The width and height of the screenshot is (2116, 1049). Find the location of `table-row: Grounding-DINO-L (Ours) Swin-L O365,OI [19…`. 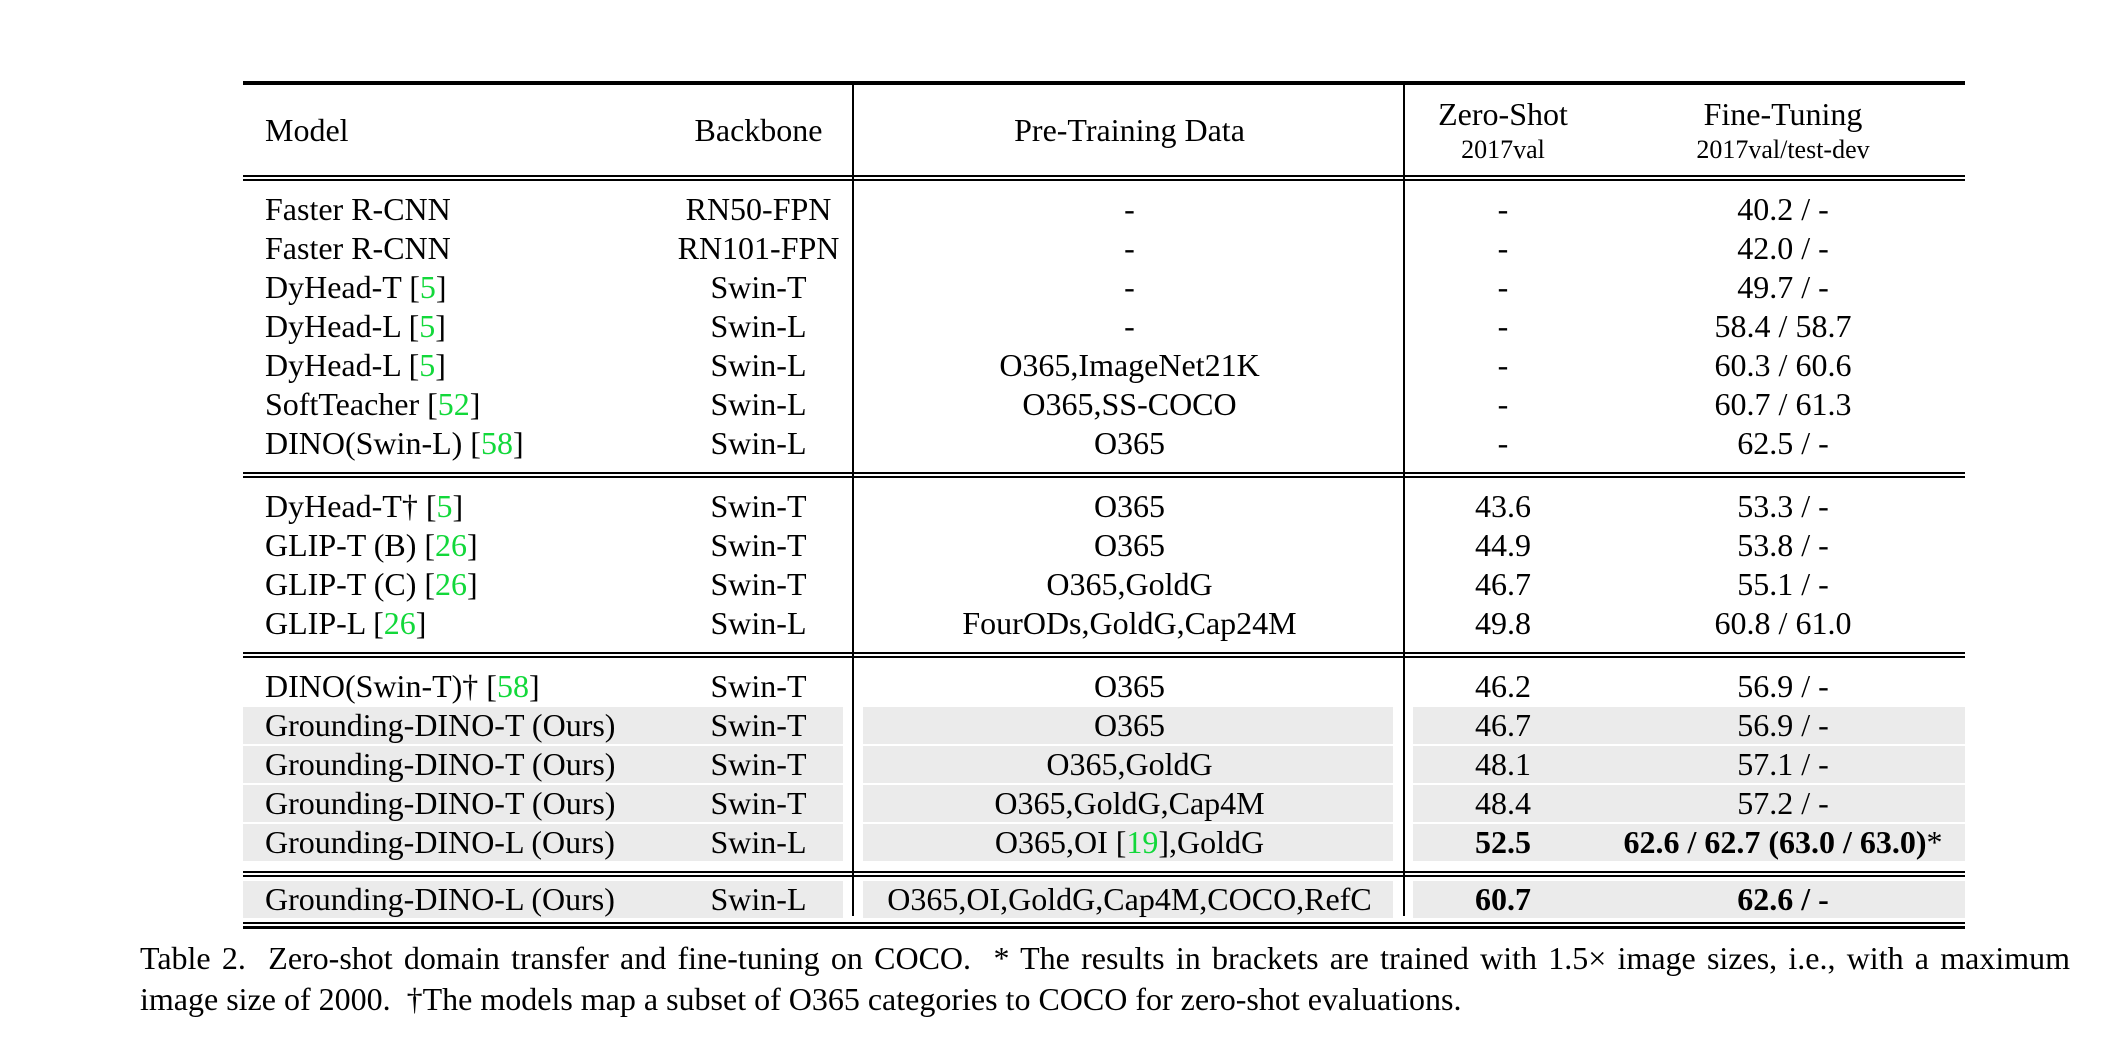

table-row: Grounding-DINO-L (Ours) Swin-L O365,OI [19… is located at coordinates (1104, 842).